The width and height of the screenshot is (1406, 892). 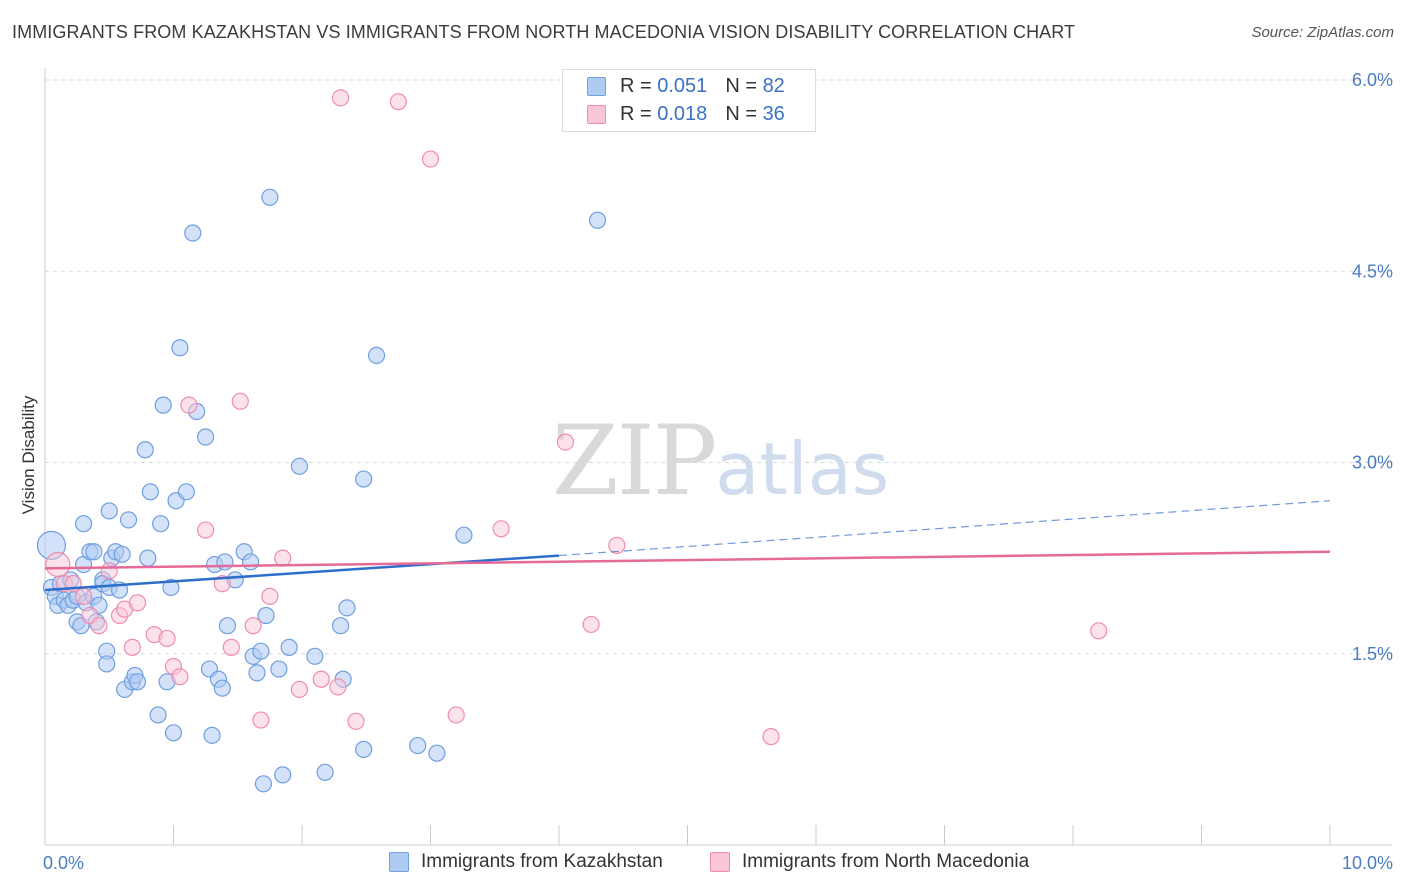 I want to click on y-tick-label: 6.0%, so click(x=1372, y=80).